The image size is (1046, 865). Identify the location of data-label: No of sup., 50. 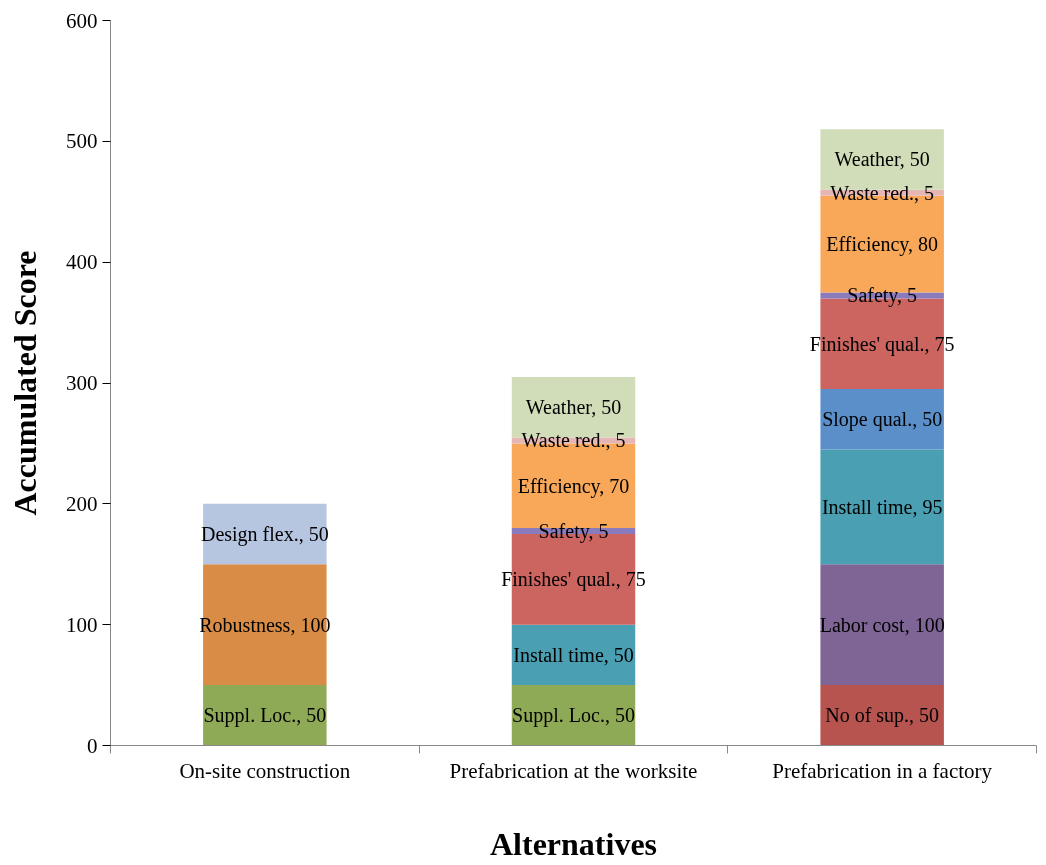
(882, 716).